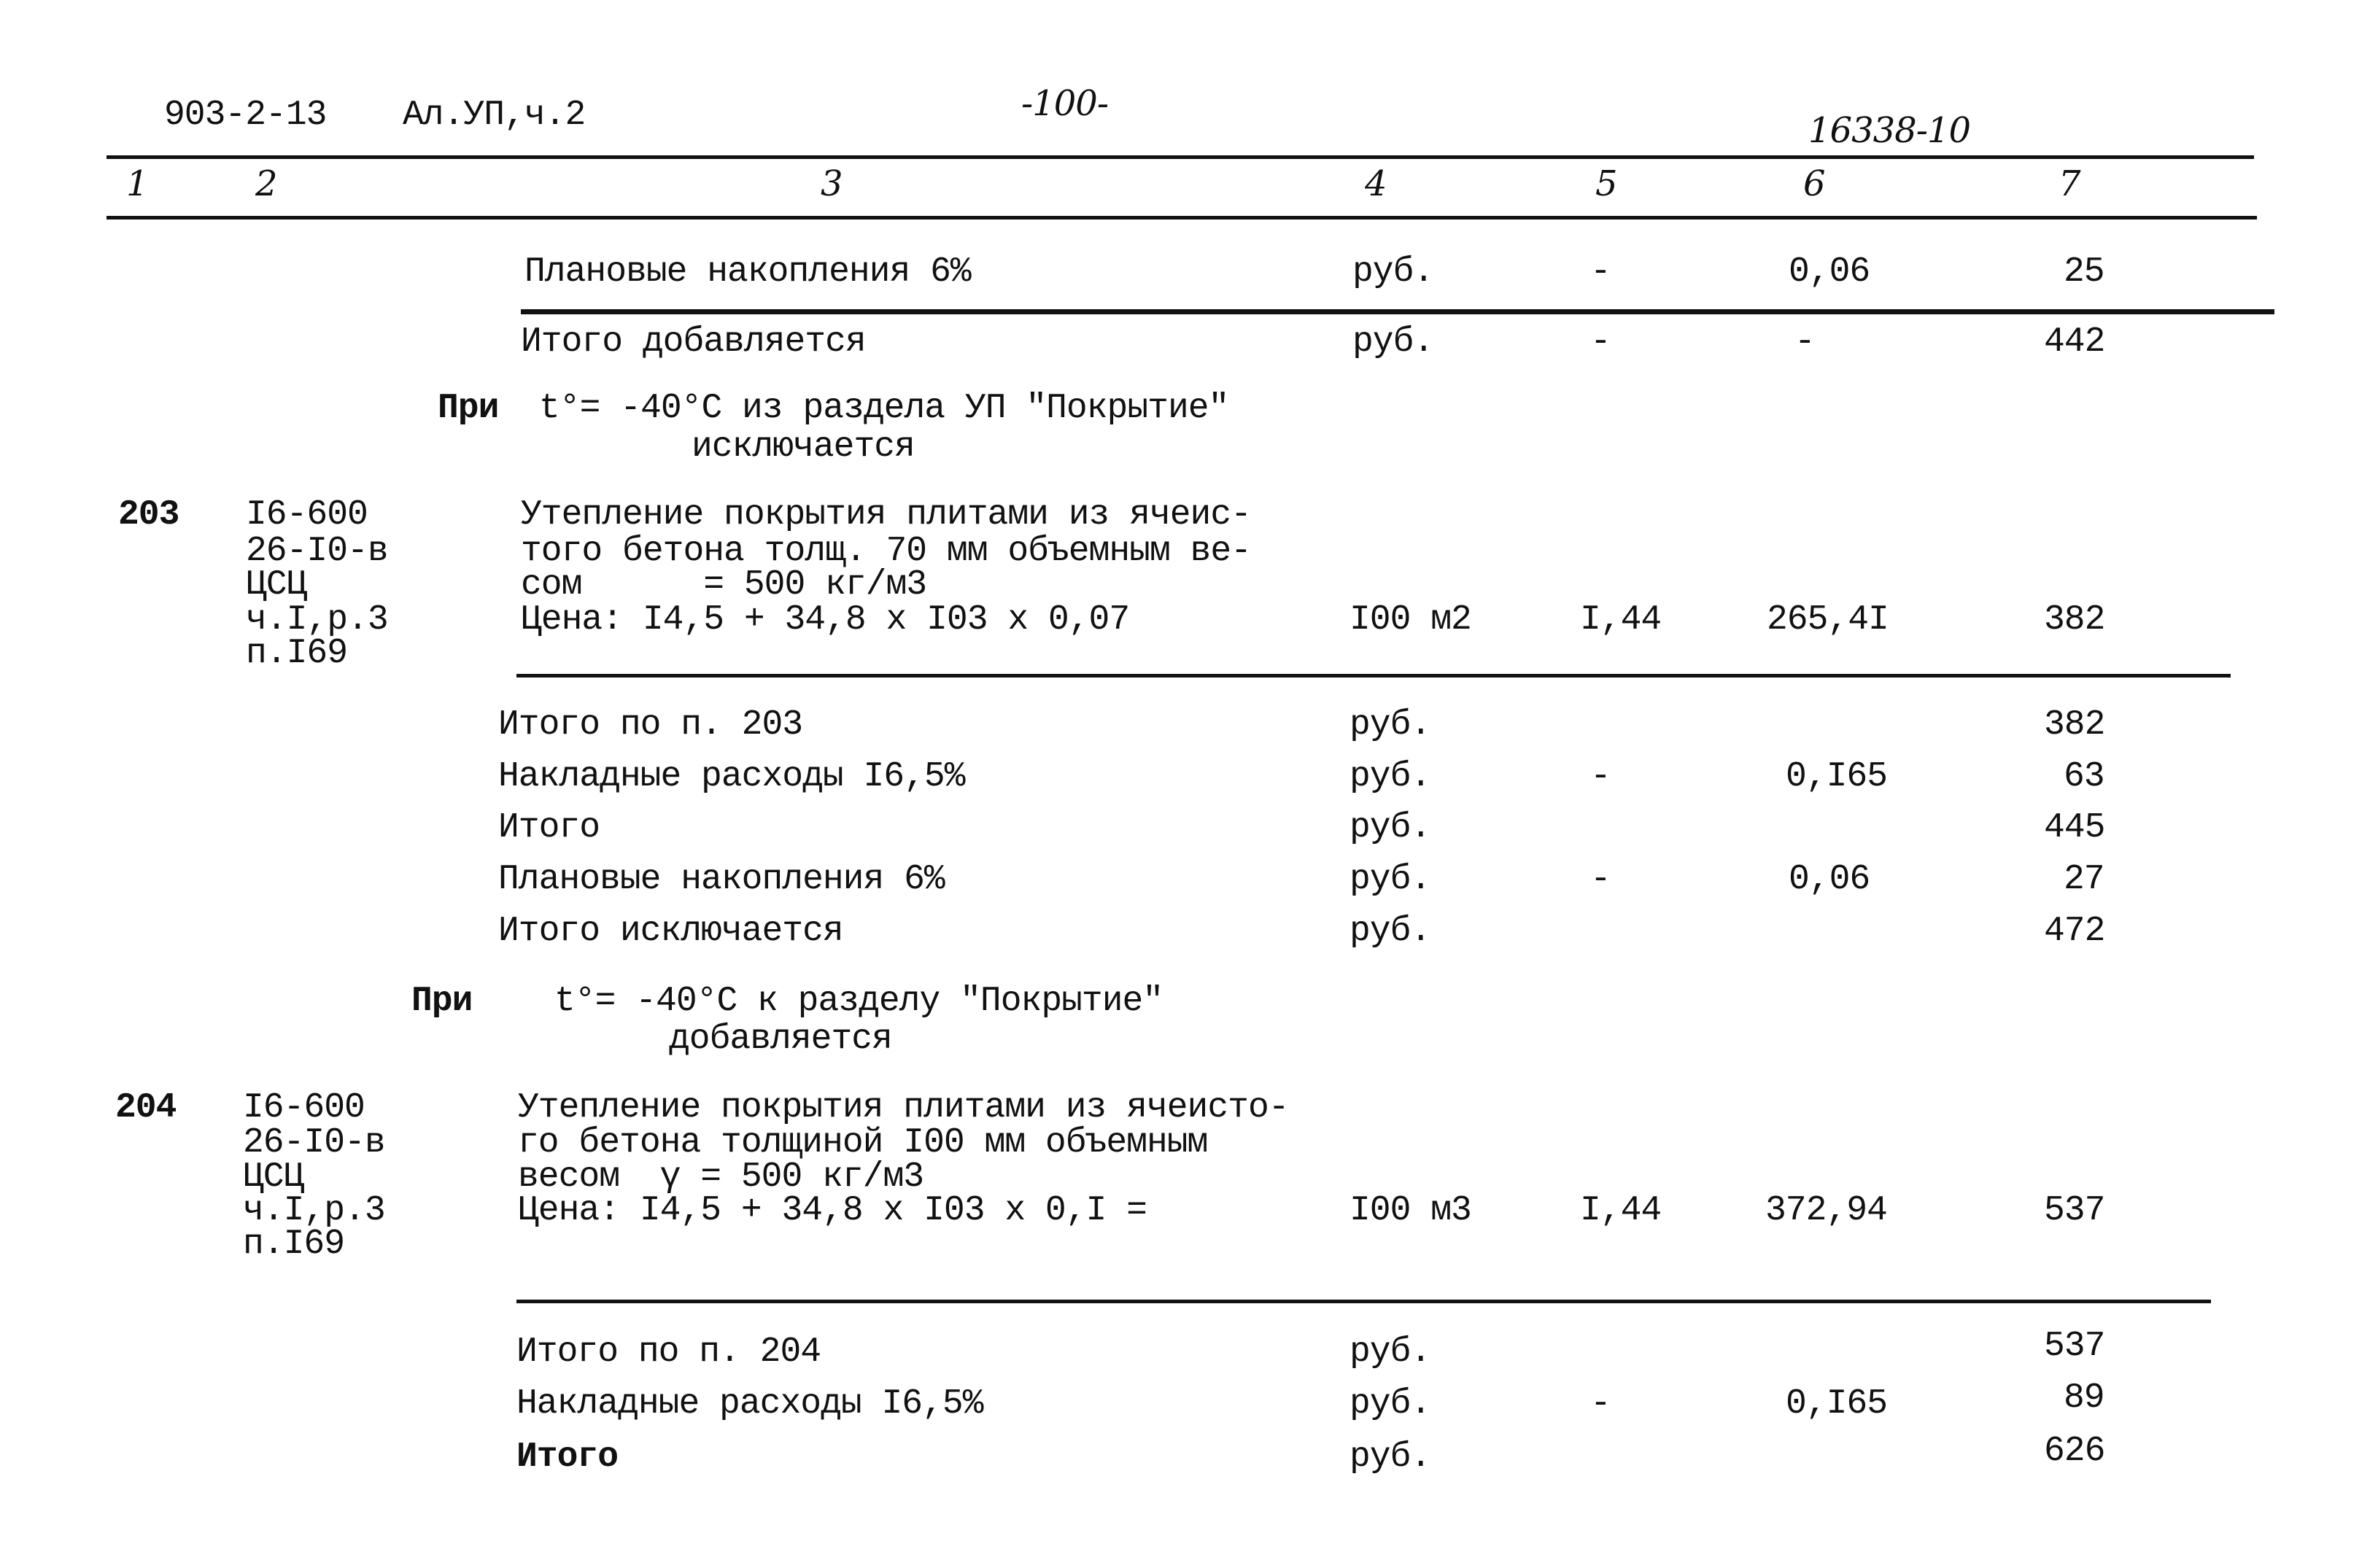  What do you see at coordinates (781, 1039) in the screenshot?
I see `note-text: добавляется` at bounding box center [781, 1039].